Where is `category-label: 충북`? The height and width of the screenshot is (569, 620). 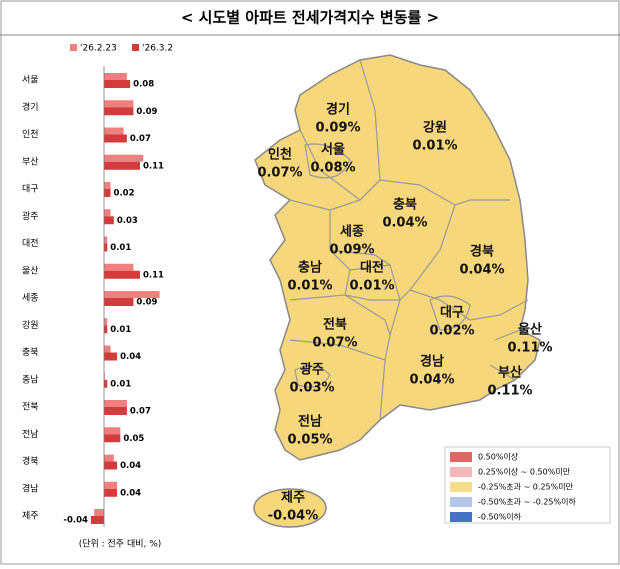 category-label: 충북 is located at coordinates (30, 352).